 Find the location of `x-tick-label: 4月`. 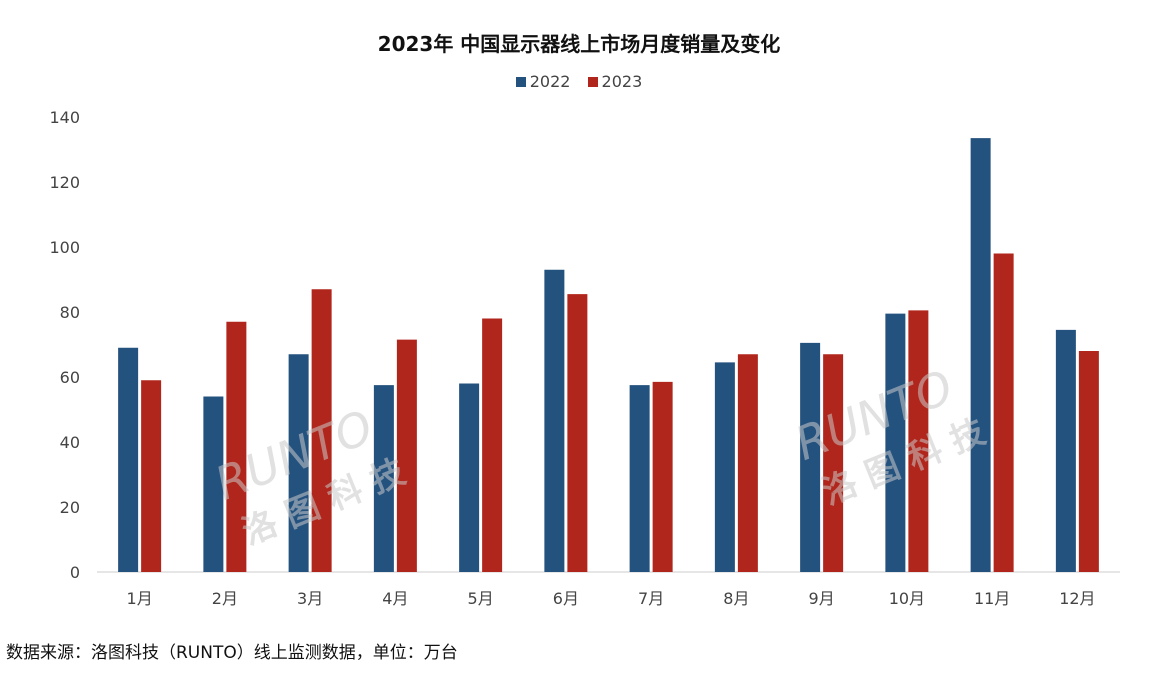

x-tick-label: 4月 is located at coordinates (395, 598).